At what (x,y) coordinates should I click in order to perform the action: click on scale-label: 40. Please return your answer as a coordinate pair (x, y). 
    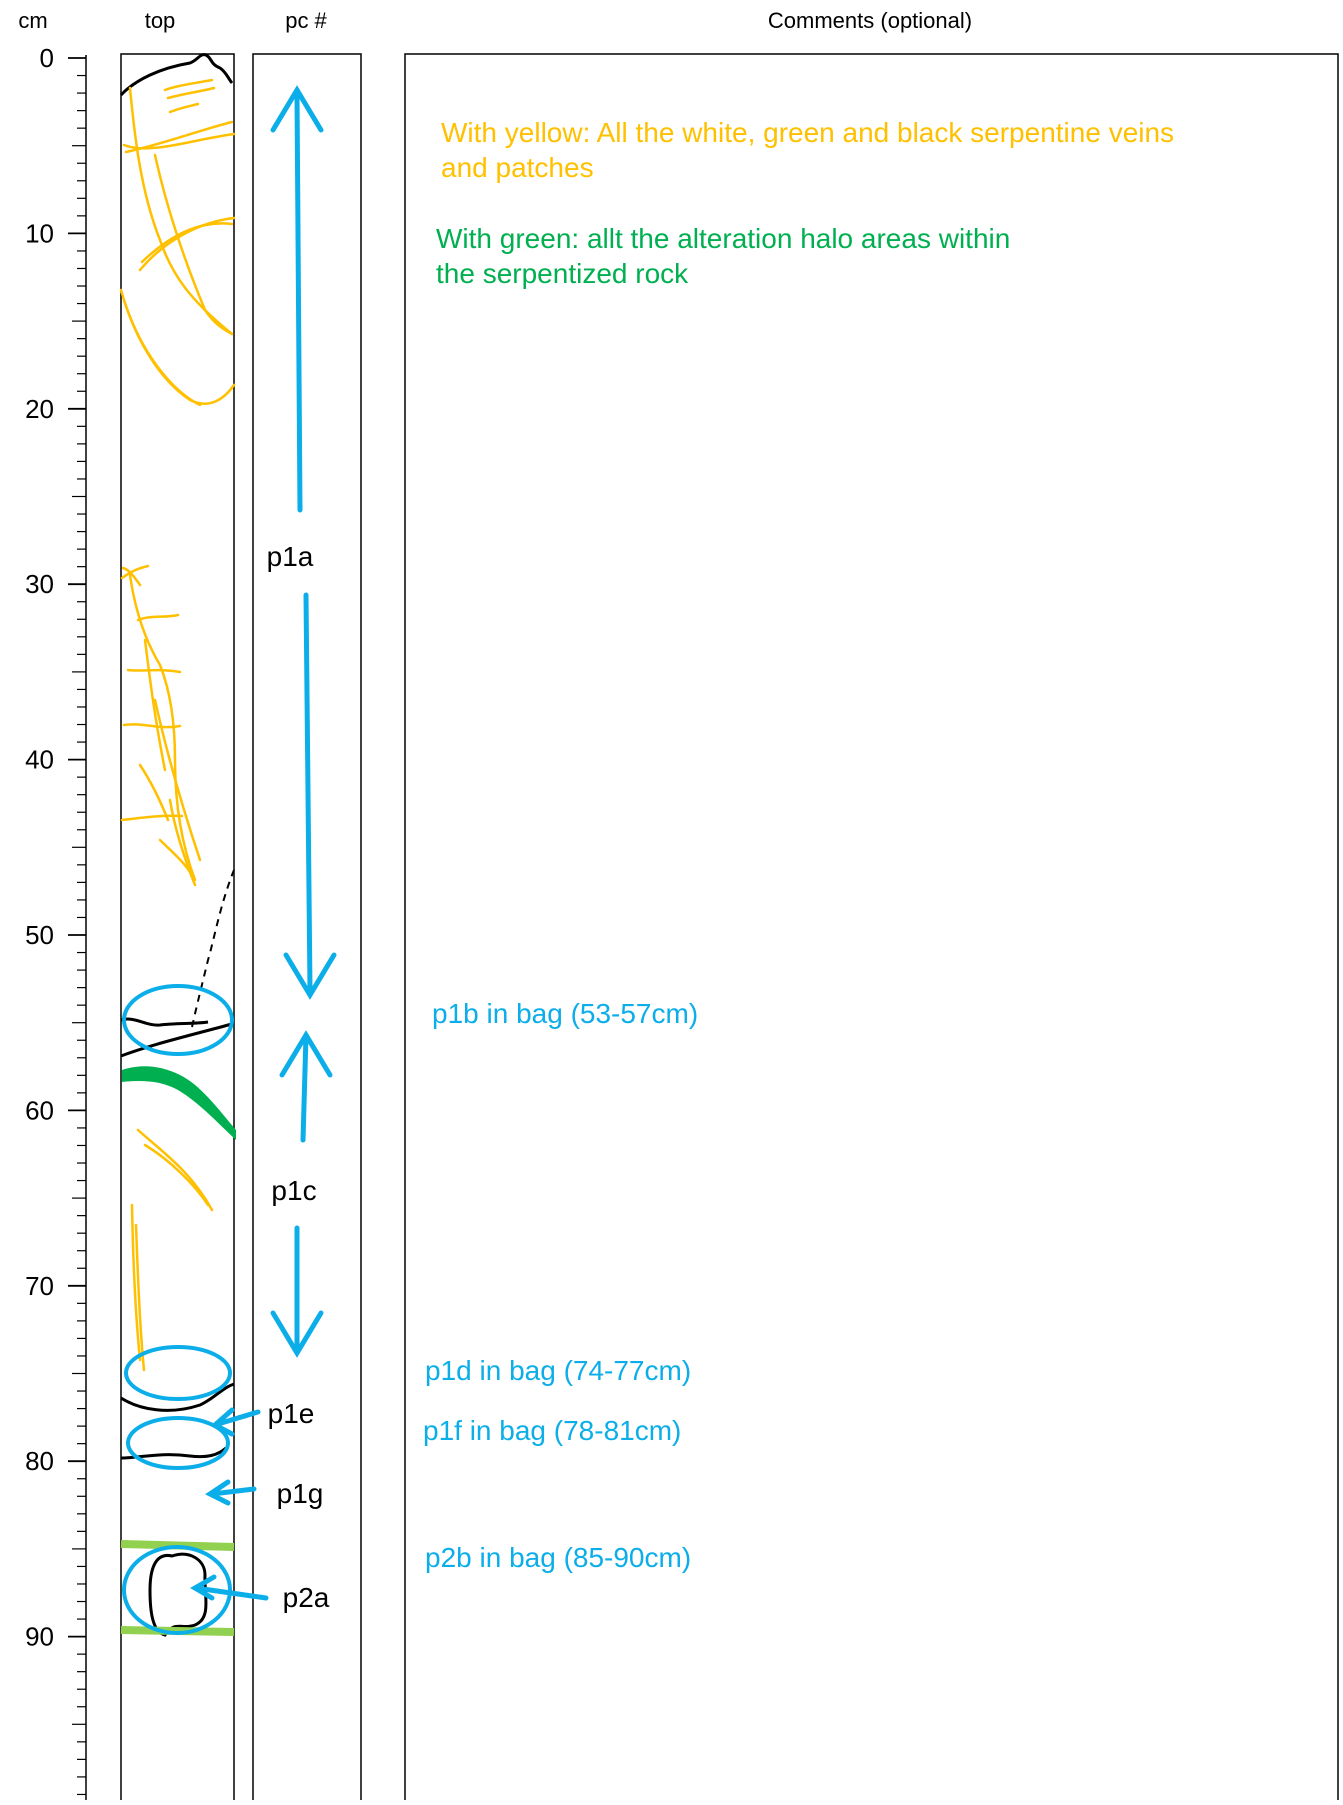
    Looking at the image, I should click on (39, 760).